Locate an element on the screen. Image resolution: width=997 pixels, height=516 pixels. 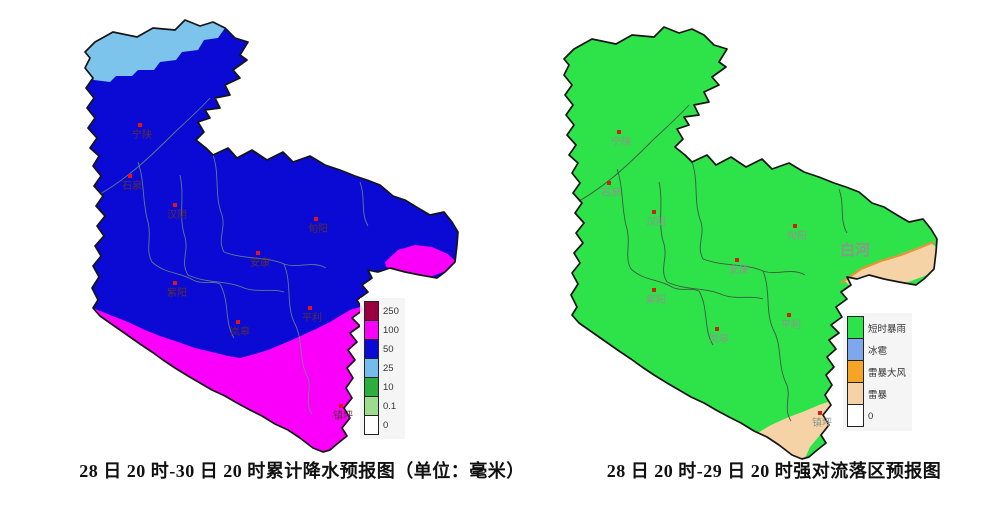
precipitation-map-caption: 28 日 20 时-30 日 20 时累计降水预报图（单位：毫米） is located at coordinates (302, 471).